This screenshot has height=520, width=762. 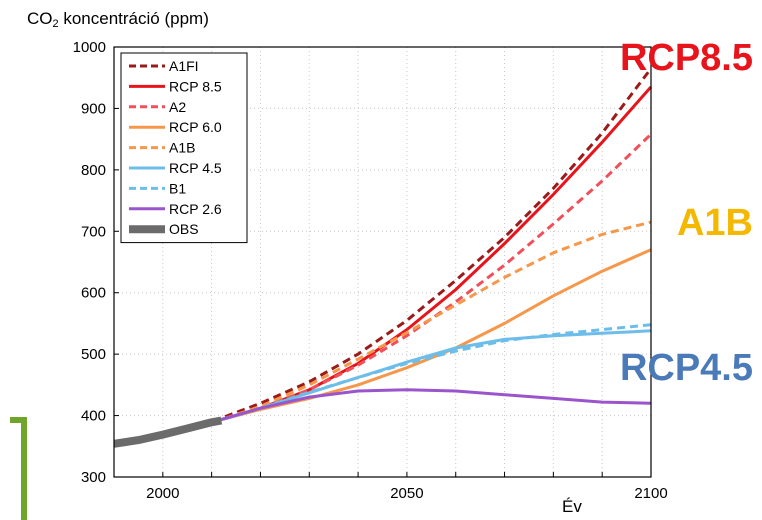 What do you see at coordinates (650, 493) in the screenshot?
I see `x-tick-label: 2100` at bounding box center [650, 493].